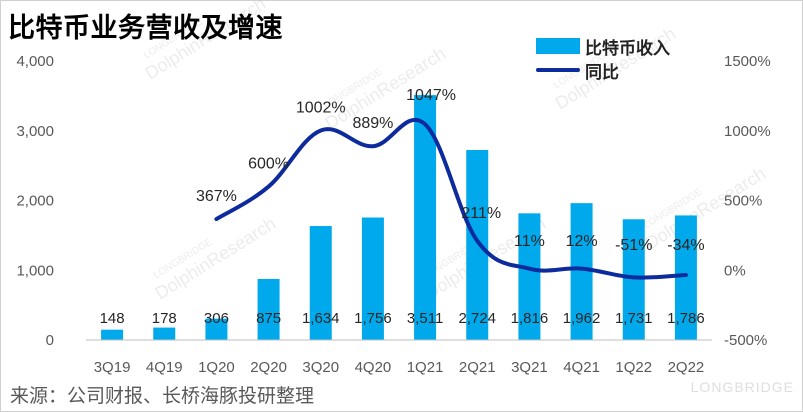 The height and width of the screenshot is (412, 803). I want to click on bar-label: 178, so click(164, 318).